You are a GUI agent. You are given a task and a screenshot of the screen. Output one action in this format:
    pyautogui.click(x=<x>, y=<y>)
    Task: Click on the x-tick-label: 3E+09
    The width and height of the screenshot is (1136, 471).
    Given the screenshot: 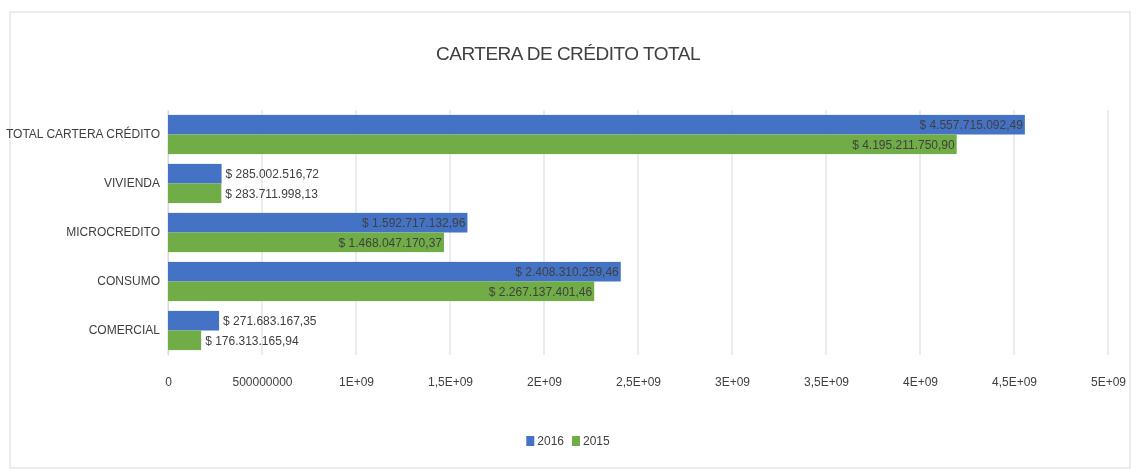 What is the action you would take?
    pyautogui.click(x=732, y=381)
    